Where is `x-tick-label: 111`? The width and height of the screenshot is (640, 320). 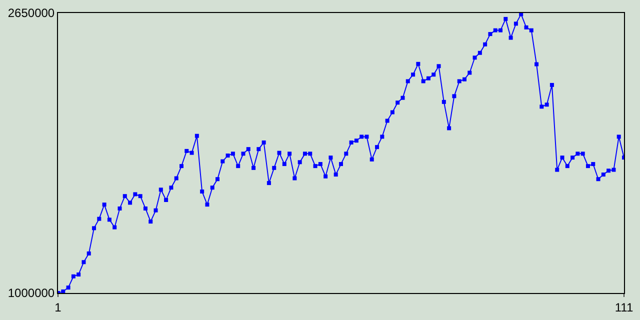
x-tick-label: 111 is located at coordinates (624, 307).